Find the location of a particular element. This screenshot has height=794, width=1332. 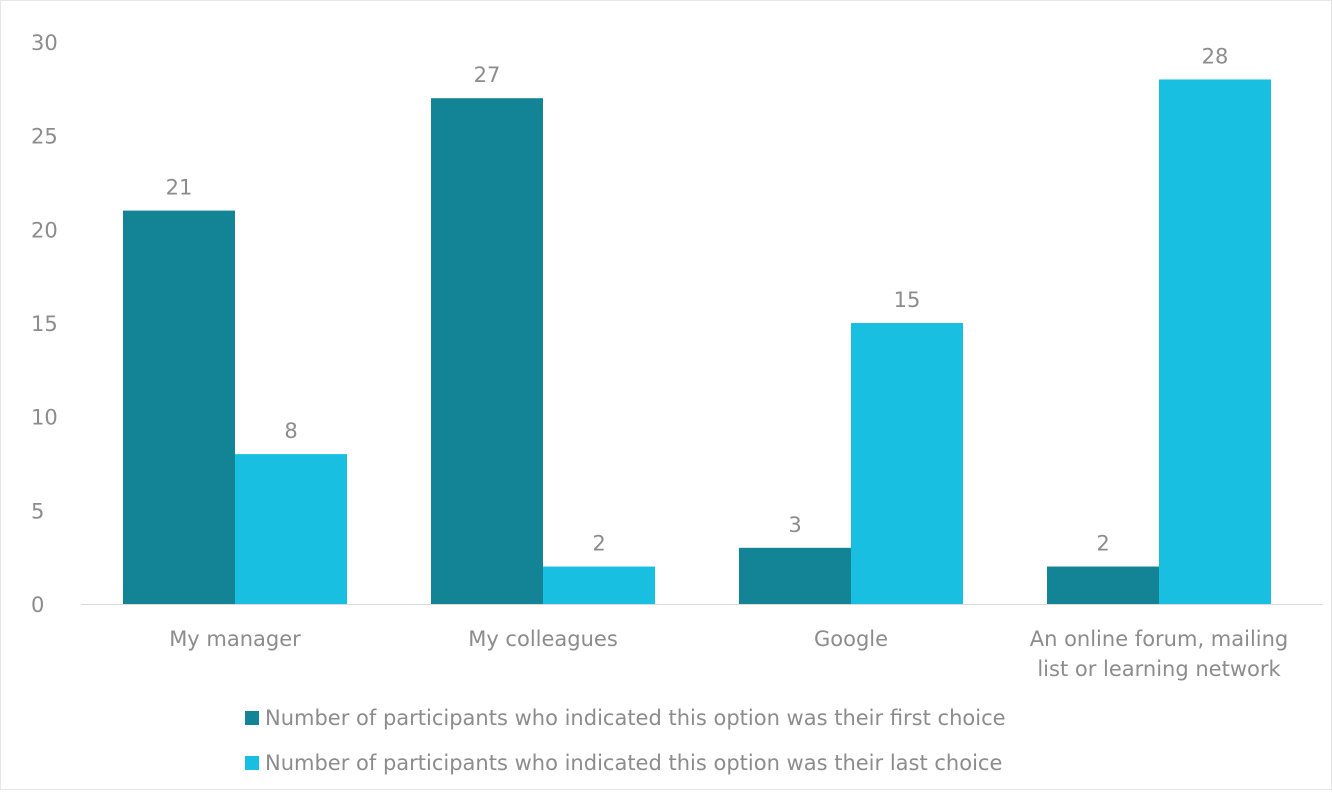

y-tick-label: 5 is located at coordinates (37, 511).